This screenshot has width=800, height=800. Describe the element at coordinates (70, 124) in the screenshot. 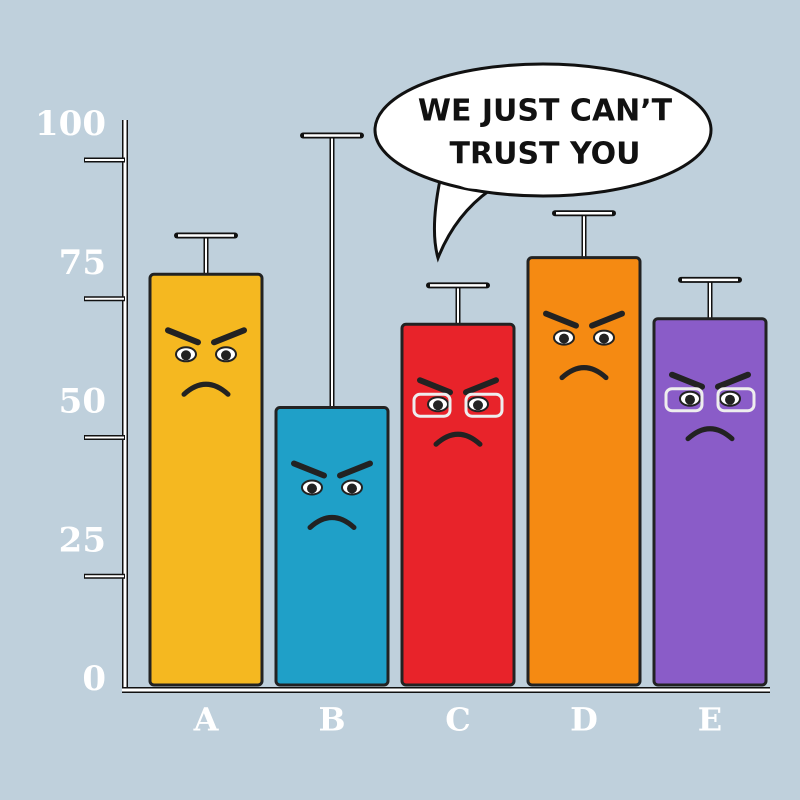

I see `y-tick-label: 100` at that location.